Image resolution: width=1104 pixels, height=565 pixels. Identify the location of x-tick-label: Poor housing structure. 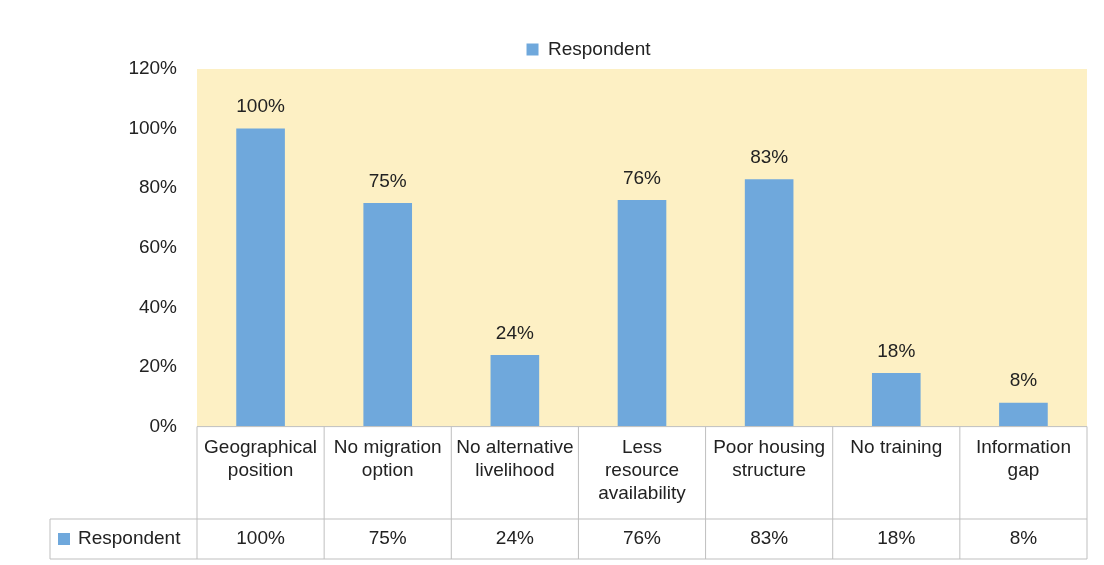
(769, 458).